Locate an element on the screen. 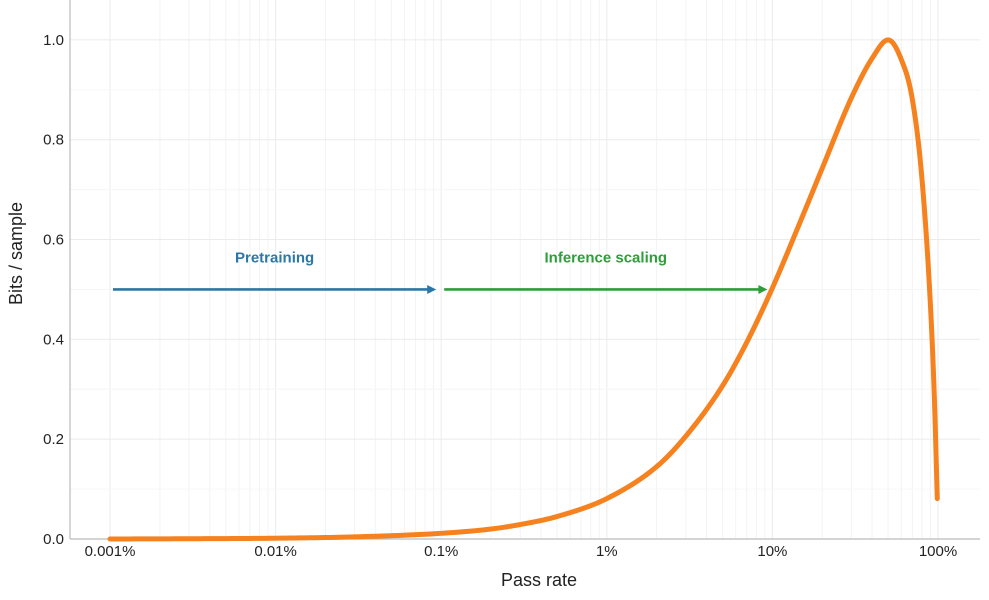 The image size is (989, 600). y-axis-label: Bits / sample is located at coordinates (16, 253).